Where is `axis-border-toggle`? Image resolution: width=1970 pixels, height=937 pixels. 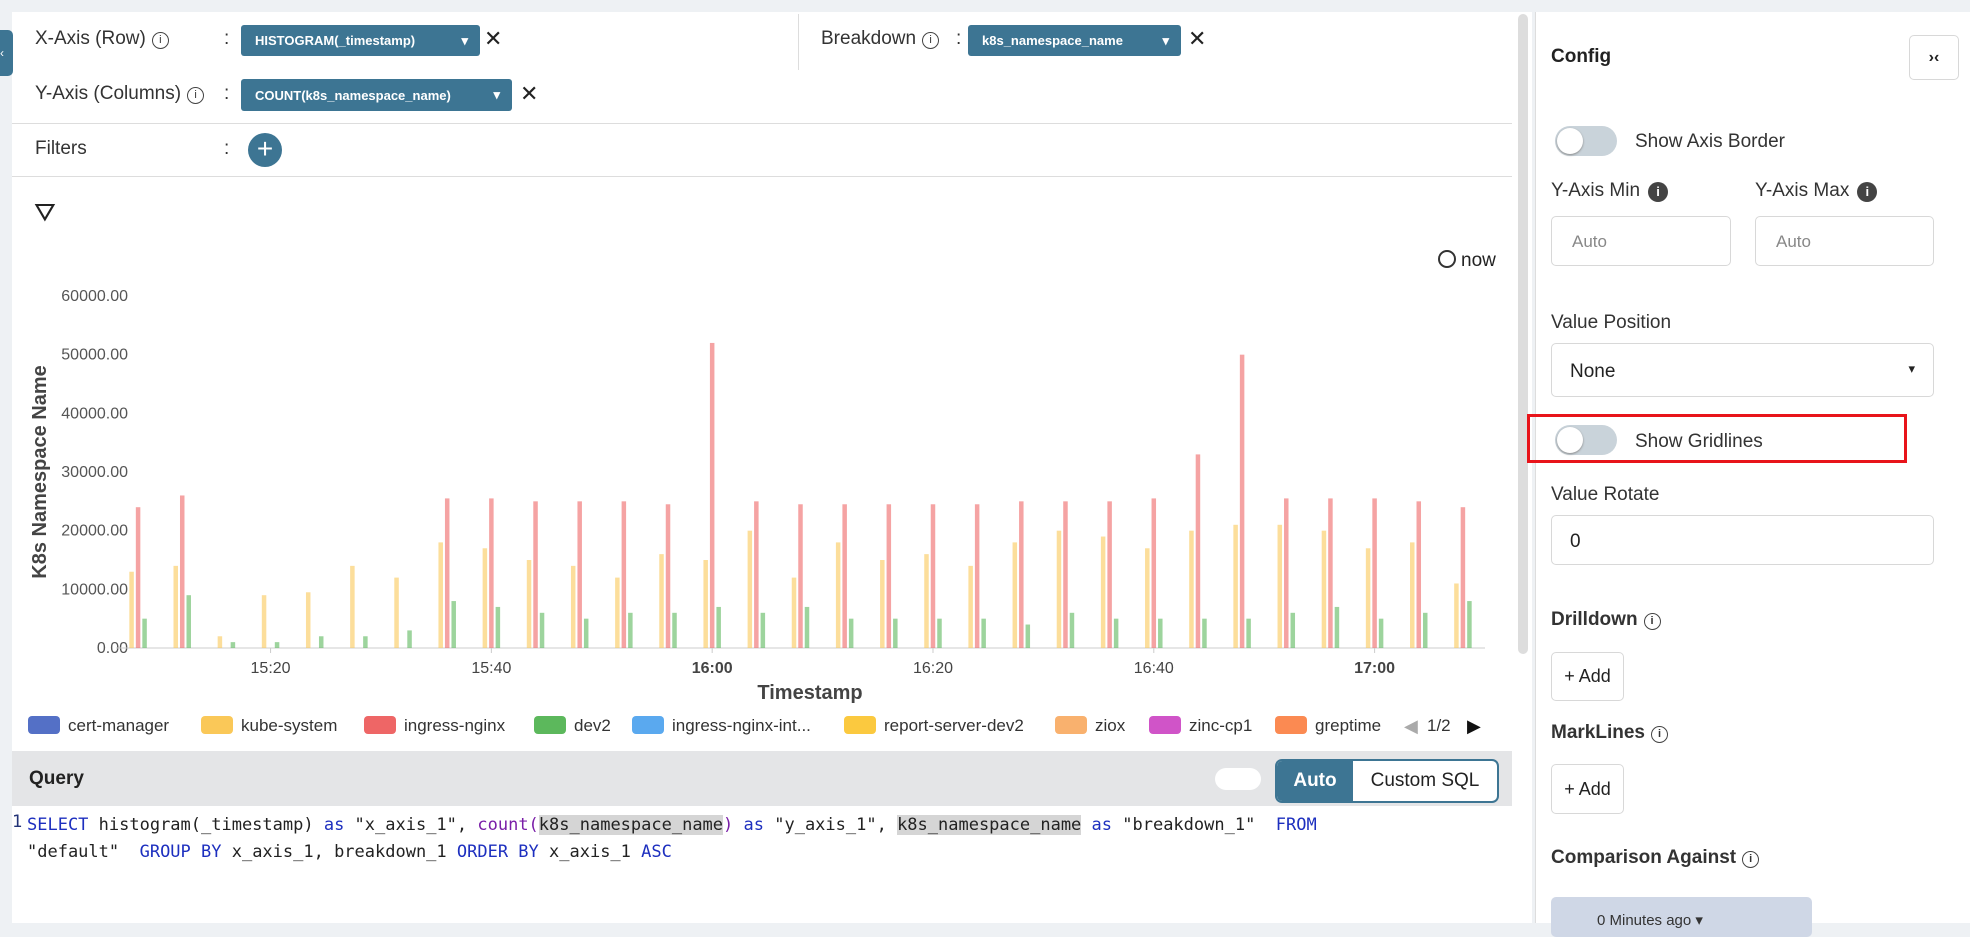 axis-border-toggle is located at coordinates (1586, 141).